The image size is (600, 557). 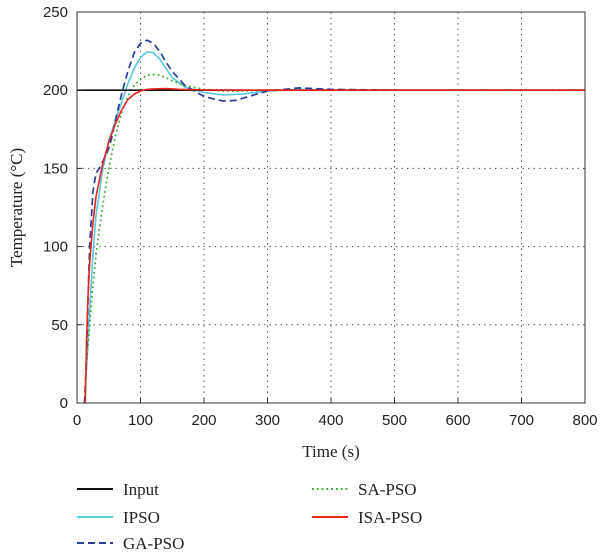 What do you see at coordinates (521, 420) in the screenshot?
I see `x-tick-label: 700` at bounding box center [521, 420].